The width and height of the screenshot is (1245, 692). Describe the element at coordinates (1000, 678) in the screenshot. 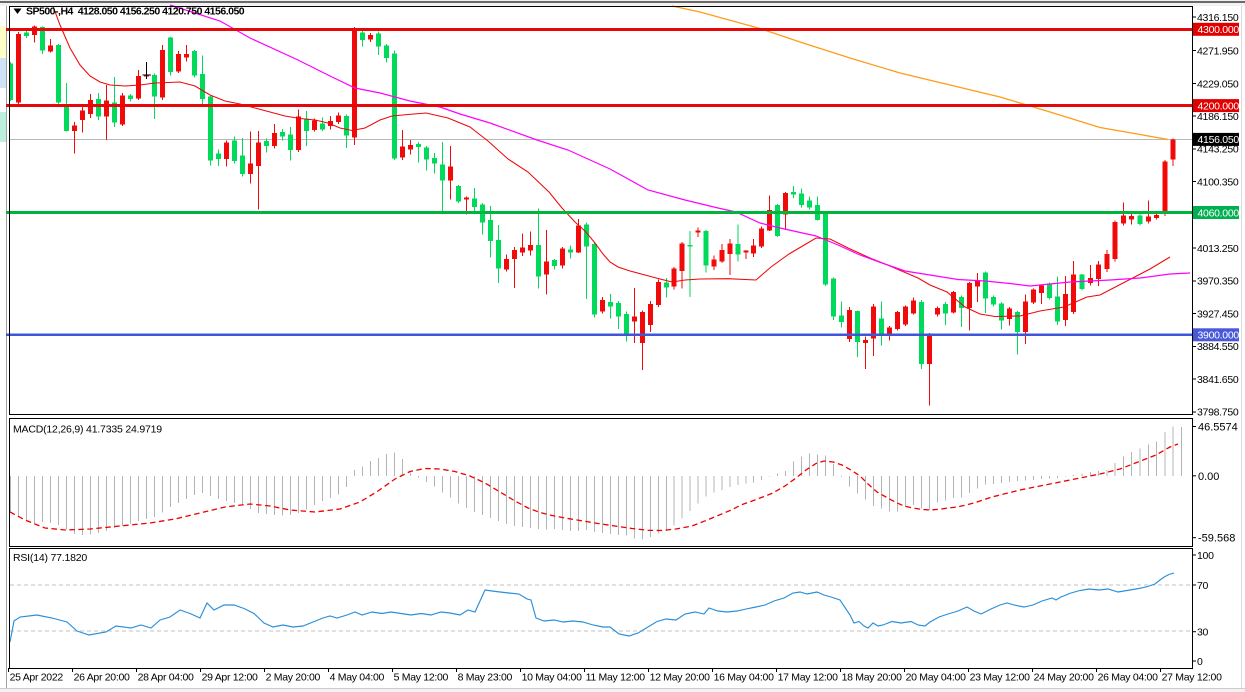

I see `svg-text: 23 May 12:00` at that location.